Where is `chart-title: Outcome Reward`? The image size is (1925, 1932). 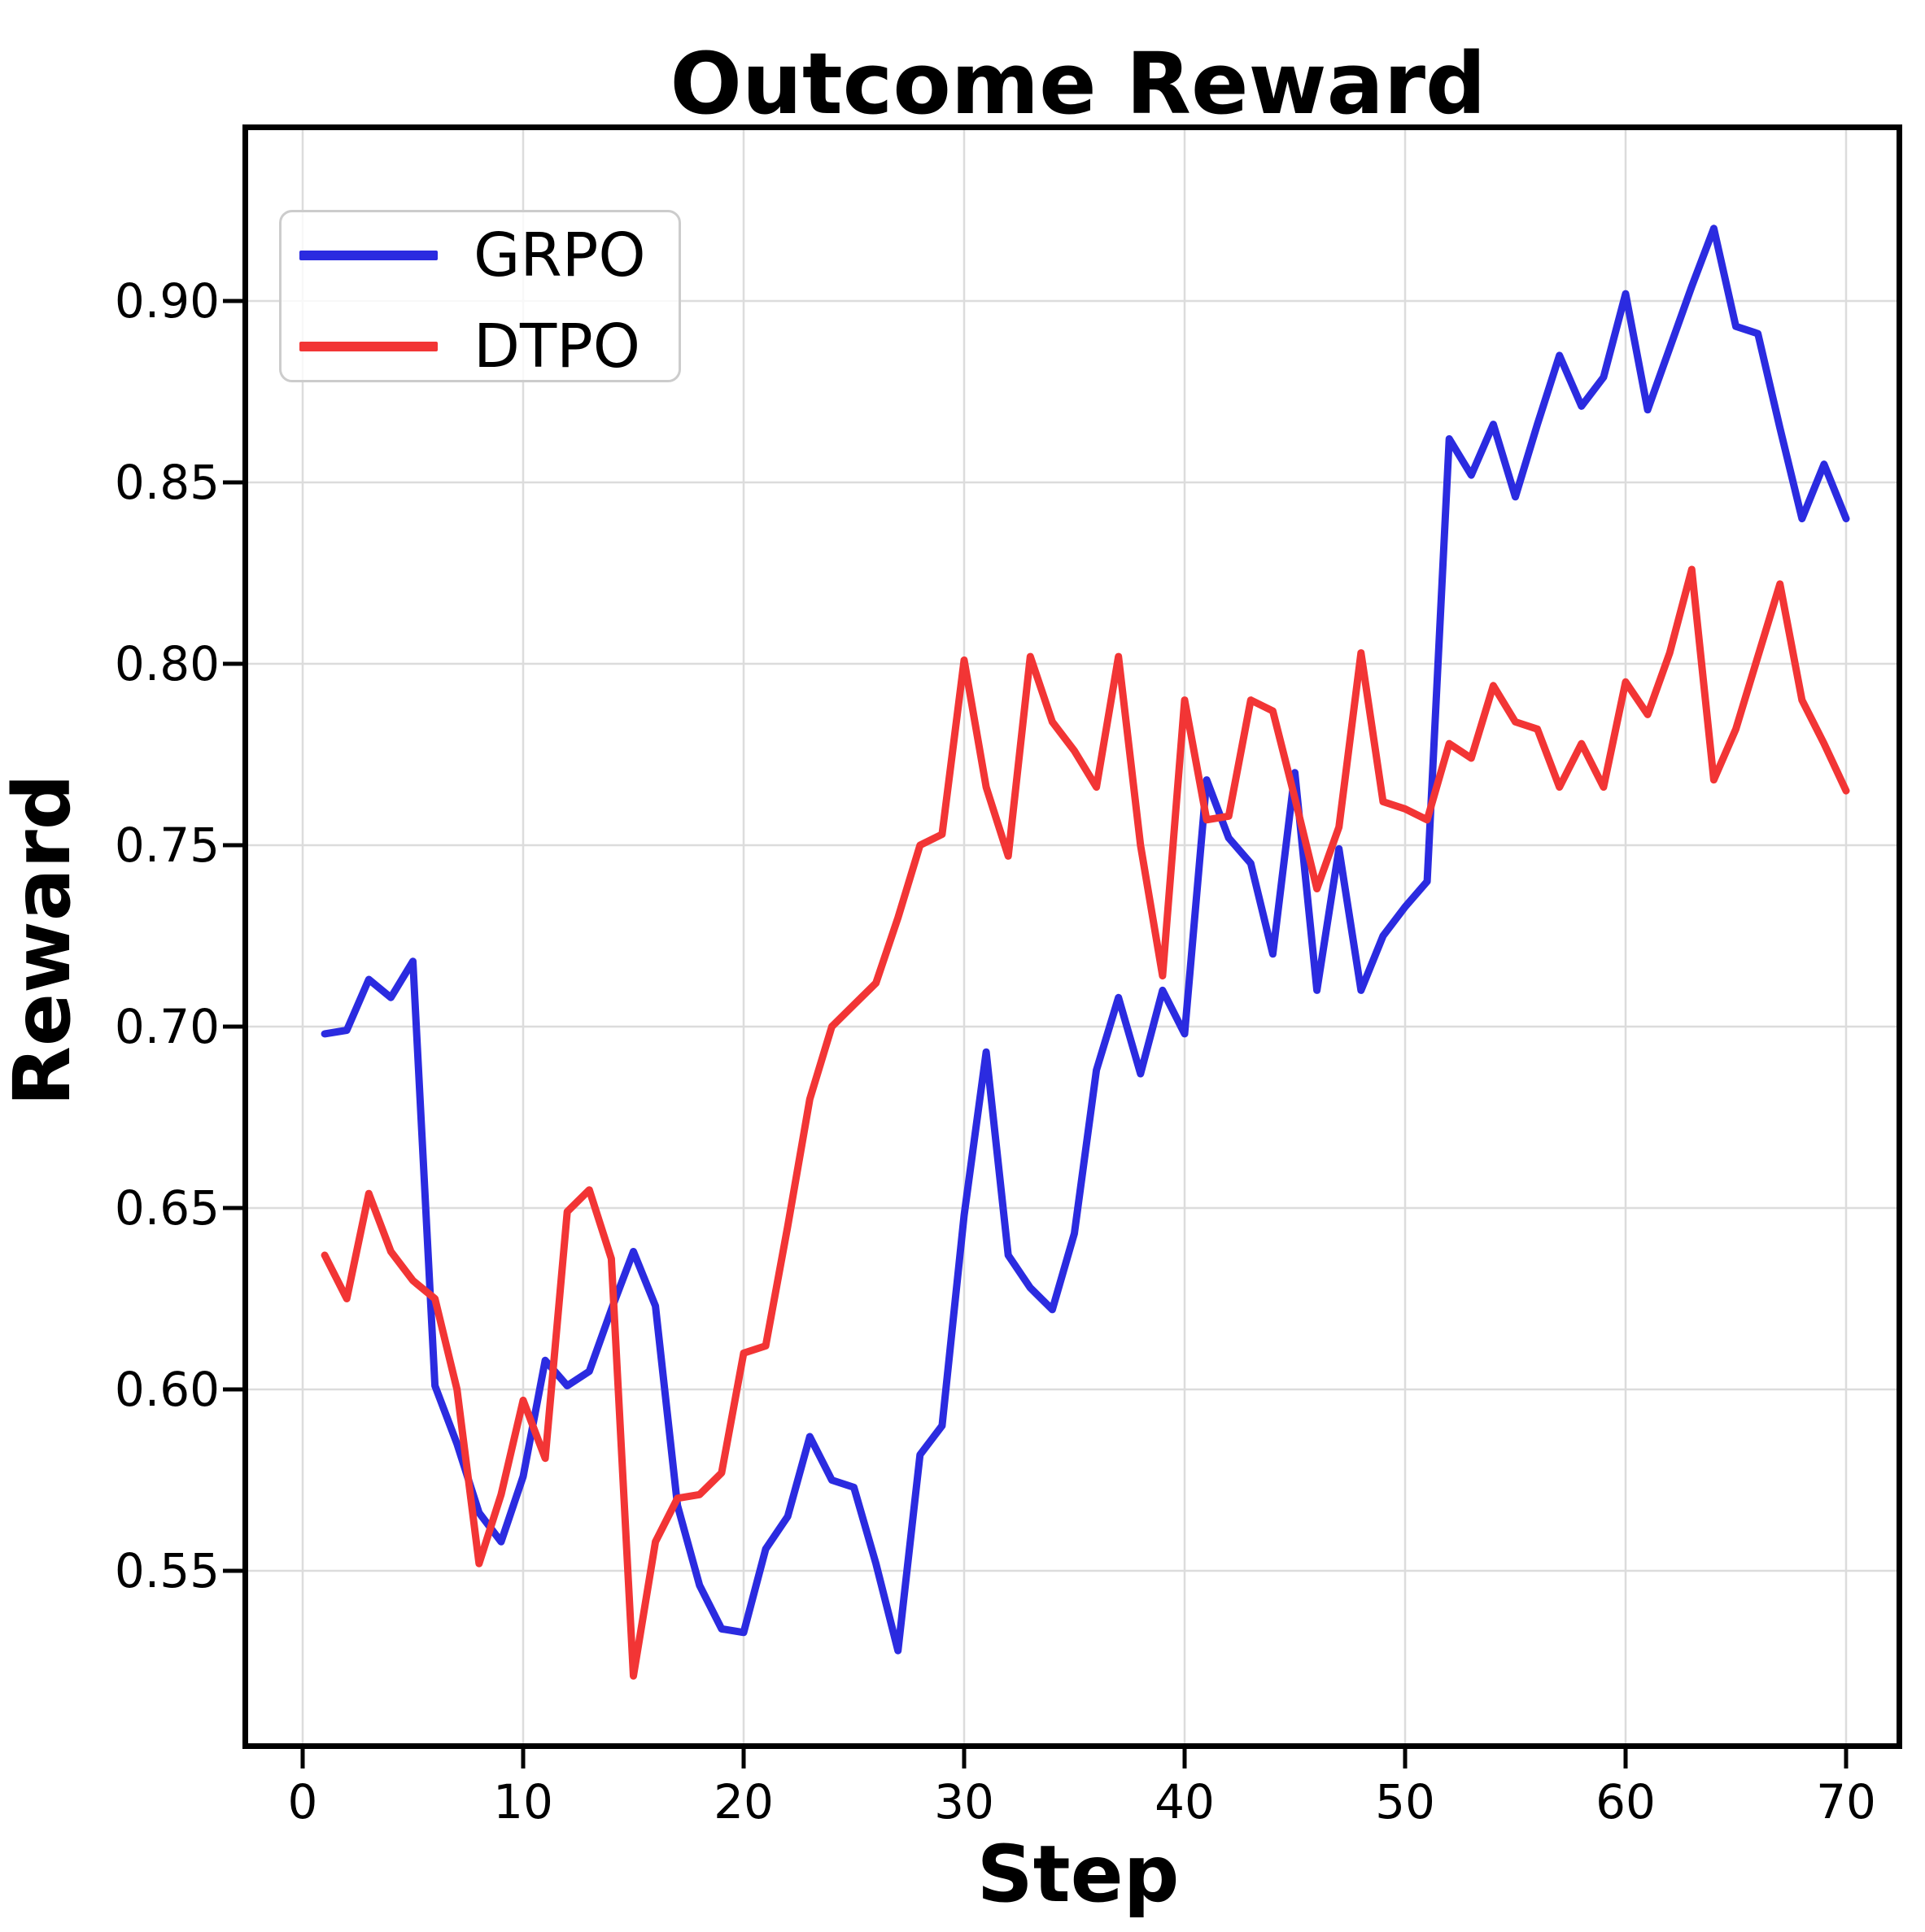
chart-title: Outcome Reward is located at coordinates (1078, 84).